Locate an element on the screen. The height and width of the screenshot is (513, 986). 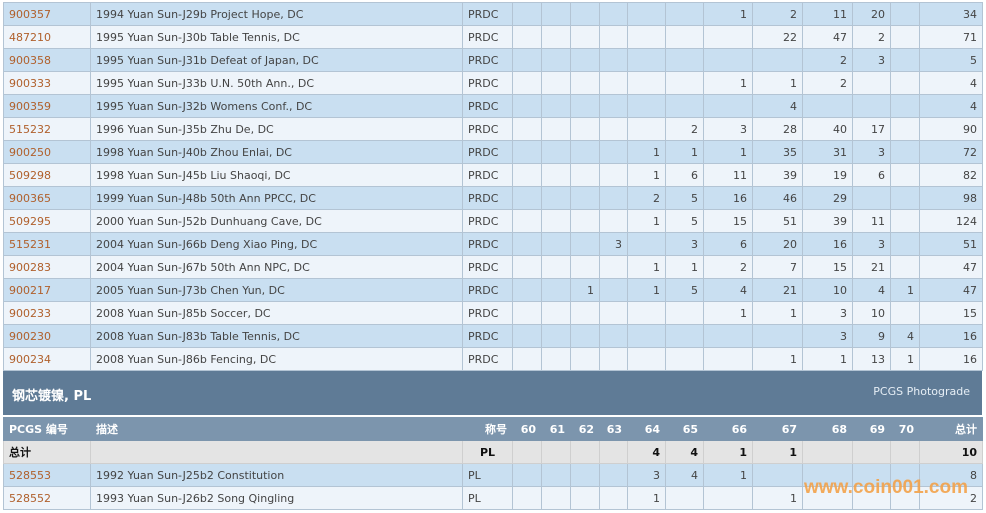
grade-65-cell: 2 is located at coordinates (684, 129).